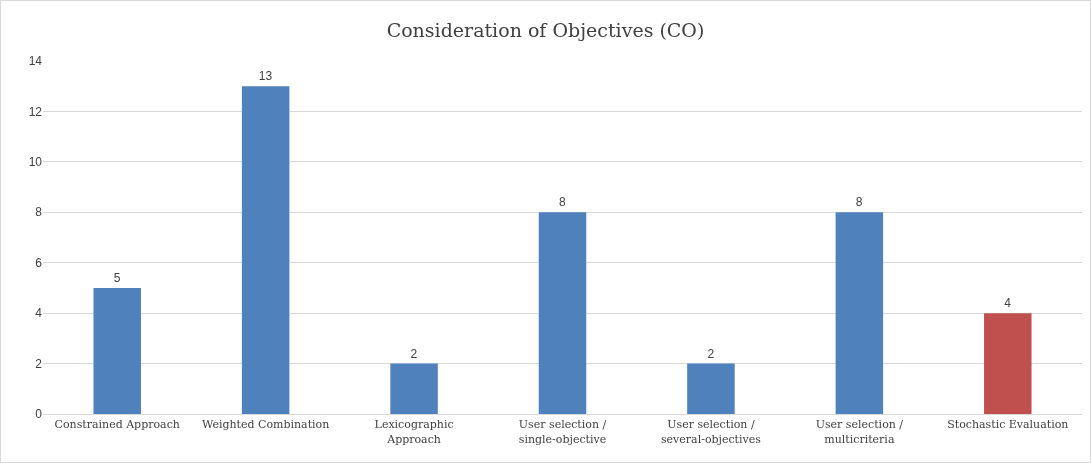  What do you see at coordinates (414, 432) in the screenshot?
I see `x-tick-label: Lexicographic Approach` at bounding box center [414, 432].